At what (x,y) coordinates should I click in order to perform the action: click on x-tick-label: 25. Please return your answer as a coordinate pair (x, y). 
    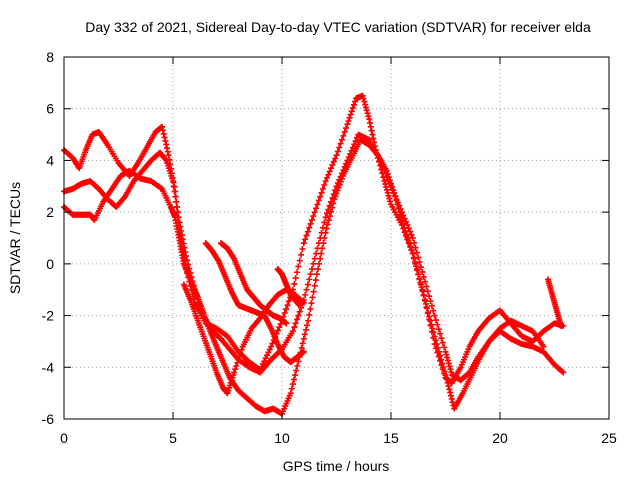
    Looking at the image, I should click on (609, 438).